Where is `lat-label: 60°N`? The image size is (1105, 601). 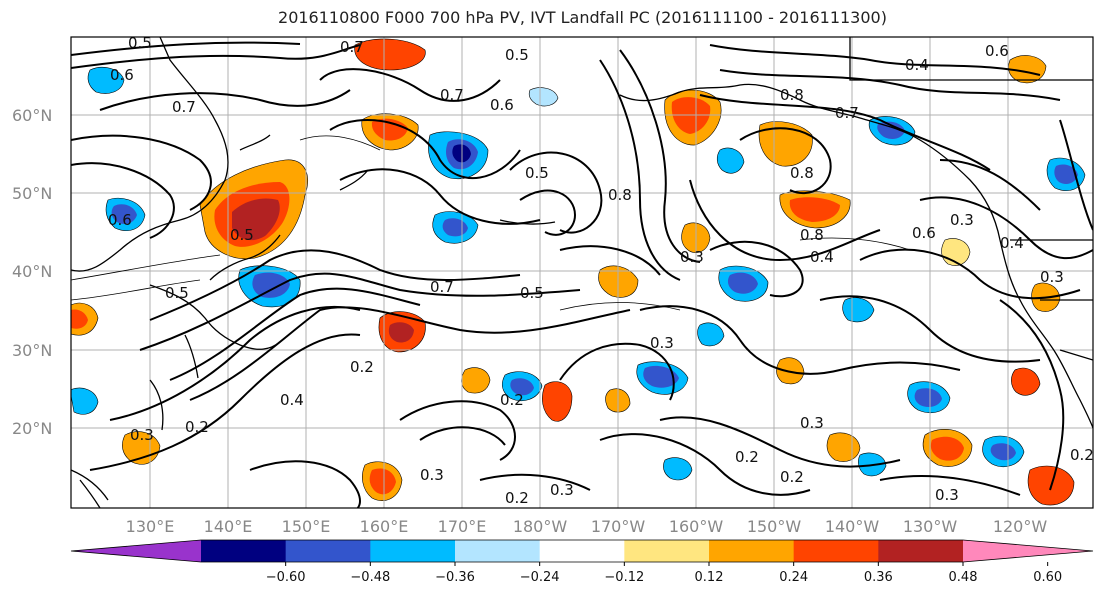 lat-label: 60°N is located at coordinates (32, 115).